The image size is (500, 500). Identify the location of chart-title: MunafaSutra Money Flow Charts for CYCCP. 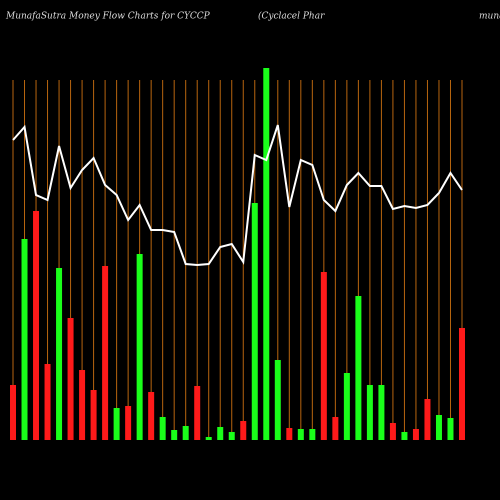
(108, 17).